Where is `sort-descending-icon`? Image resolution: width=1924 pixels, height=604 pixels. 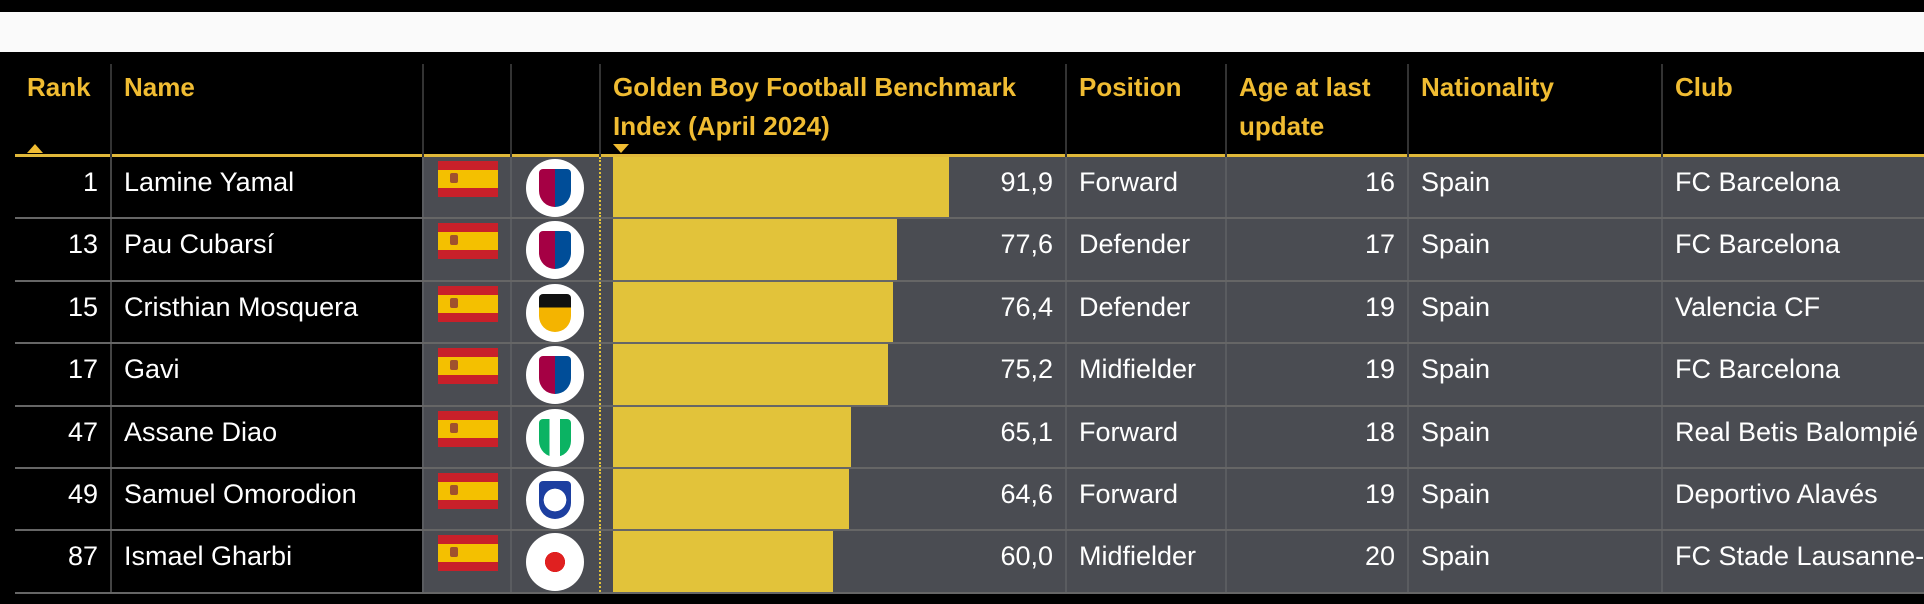
sort-descending-icon is located at coordinates (621, 148).